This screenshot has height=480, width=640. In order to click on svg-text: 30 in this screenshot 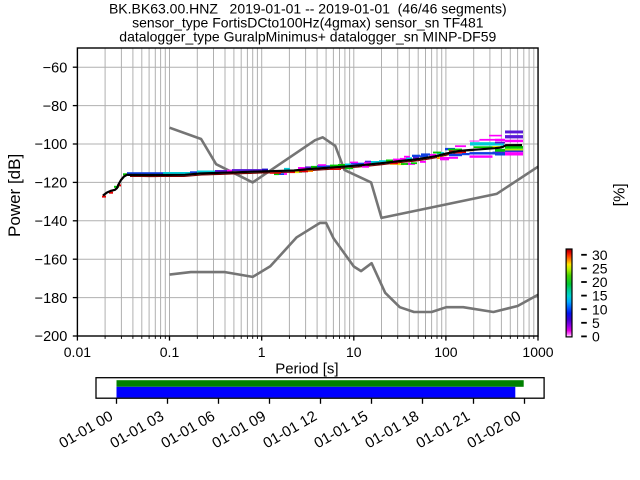, I will do `click(600, 255)`.